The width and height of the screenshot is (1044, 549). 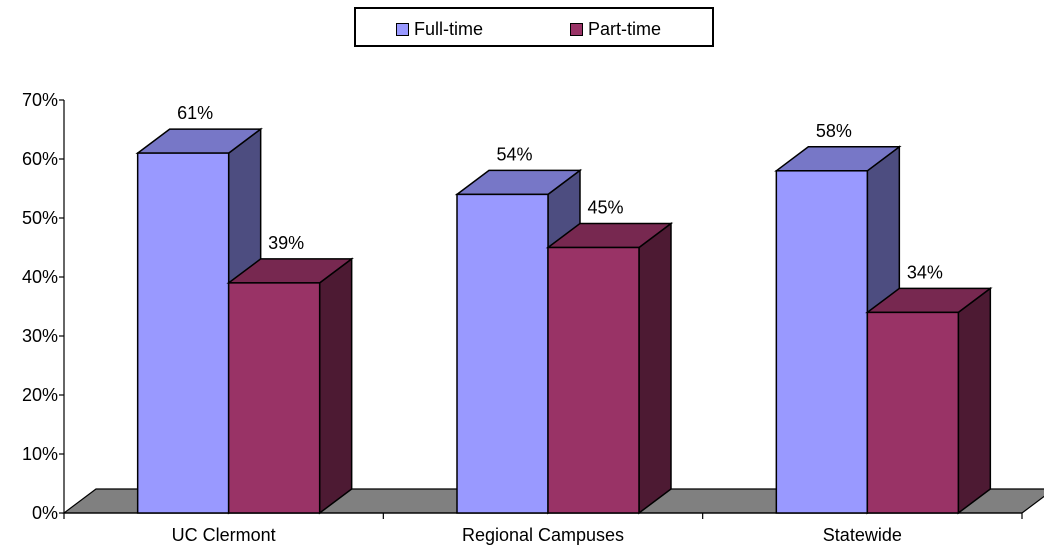 I want to click on legend-item-full-time: Full-time, so click(x=439, y=29).